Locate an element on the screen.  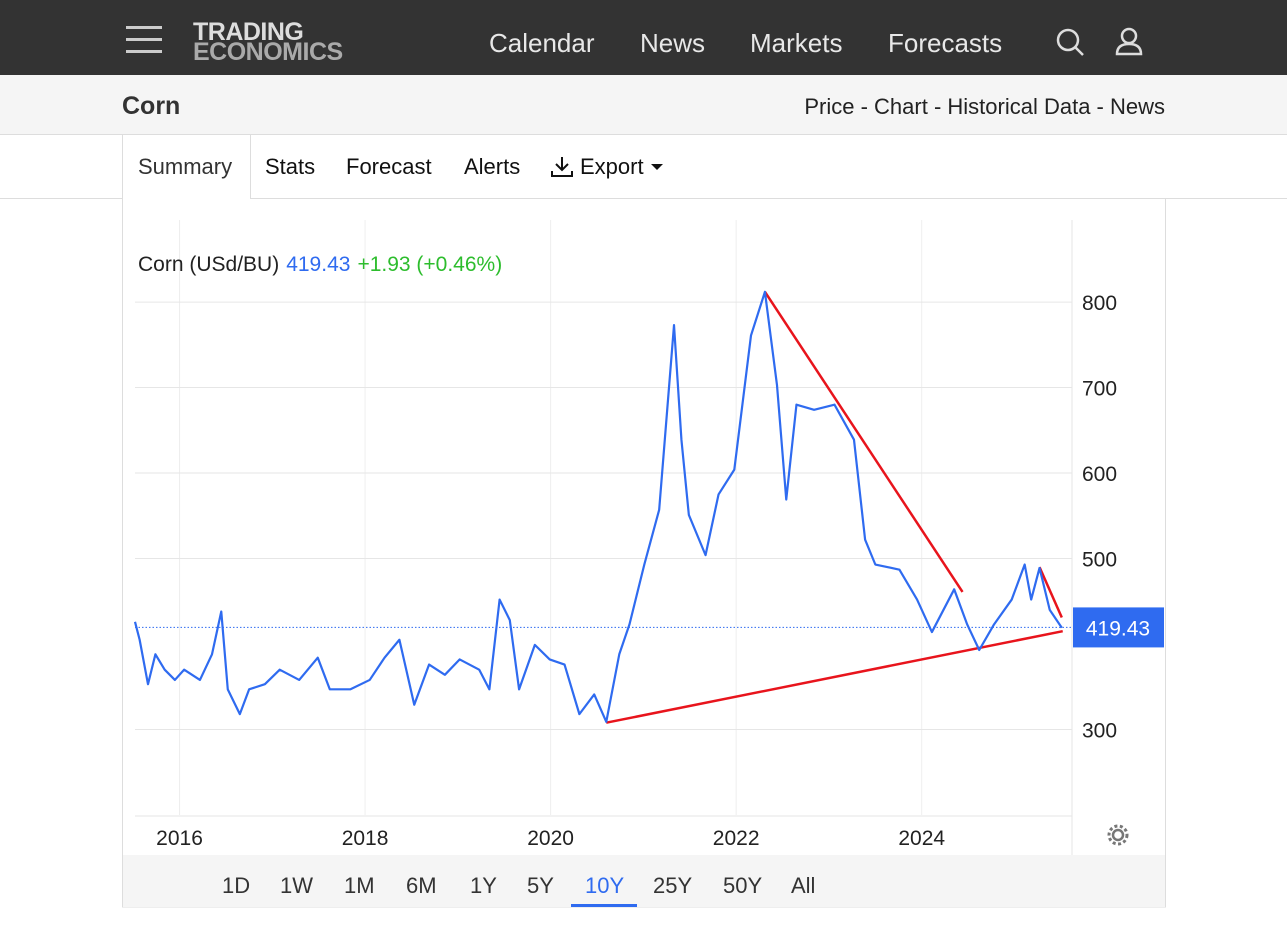
legend-name: Corn (USd/BU) is located at coordinates (208, 264).